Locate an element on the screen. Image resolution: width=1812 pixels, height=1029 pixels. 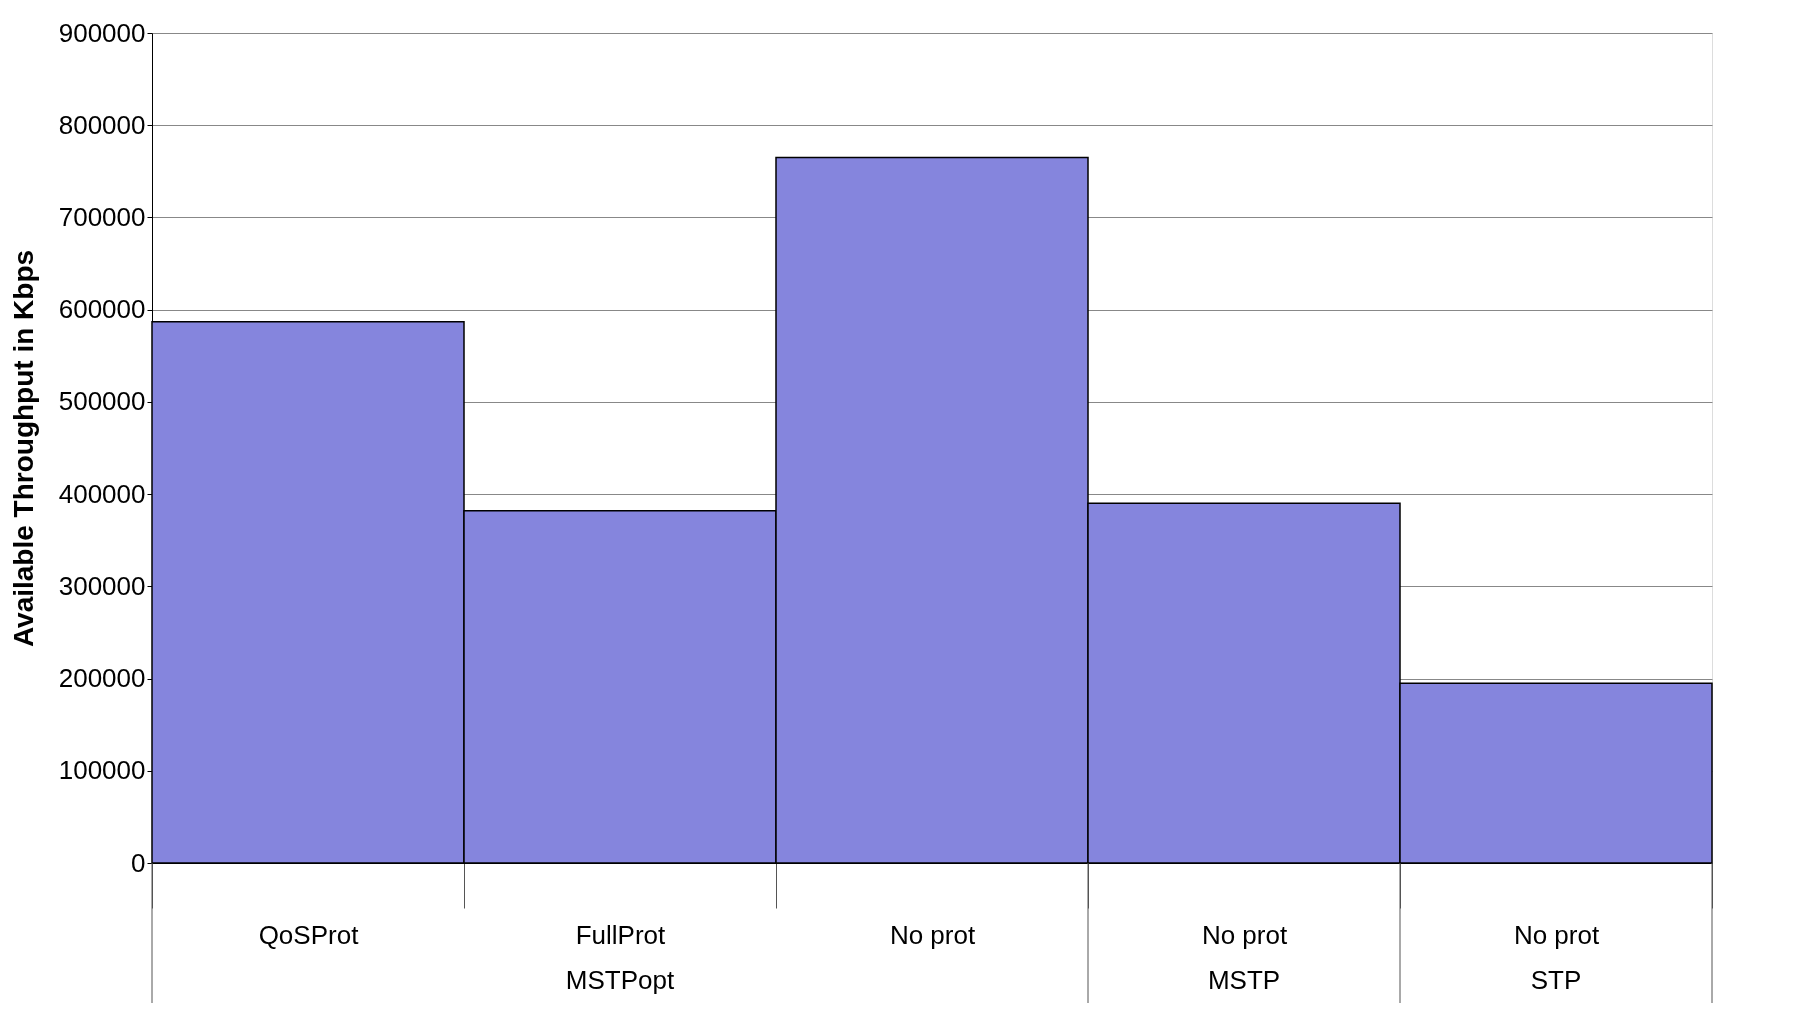
text: MSTPopt is located at coordinates (620, 980).